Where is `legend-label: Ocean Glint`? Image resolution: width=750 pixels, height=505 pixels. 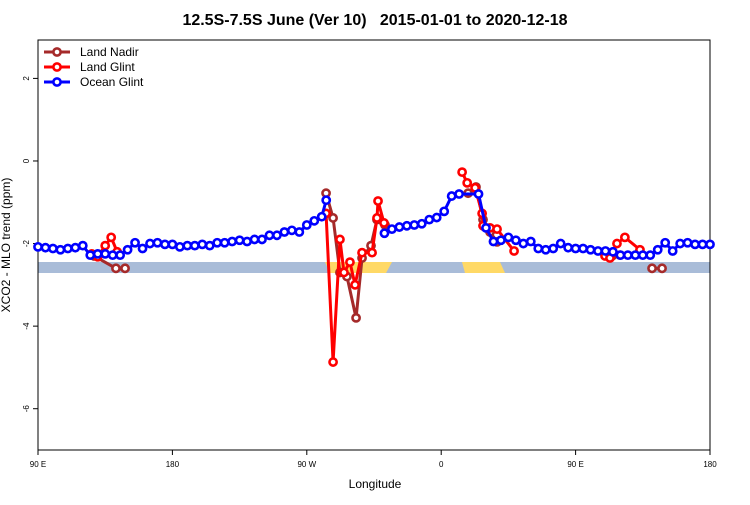
legend-label: Ocean Glint is located at coordinates (112, 82).